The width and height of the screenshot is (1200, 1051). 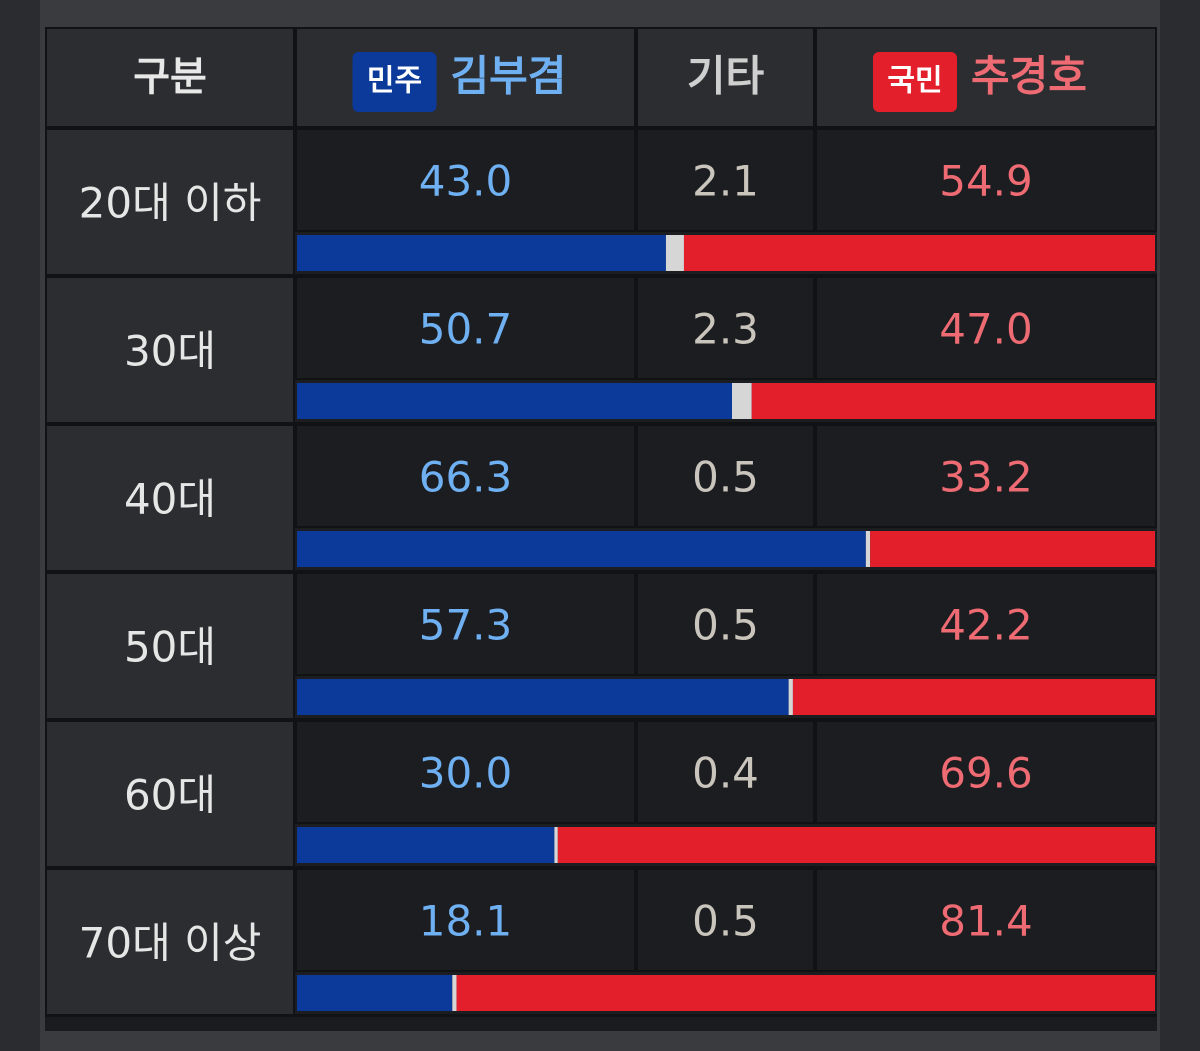 I want to click on value-label: 54.9, so click(x=986, y=181).